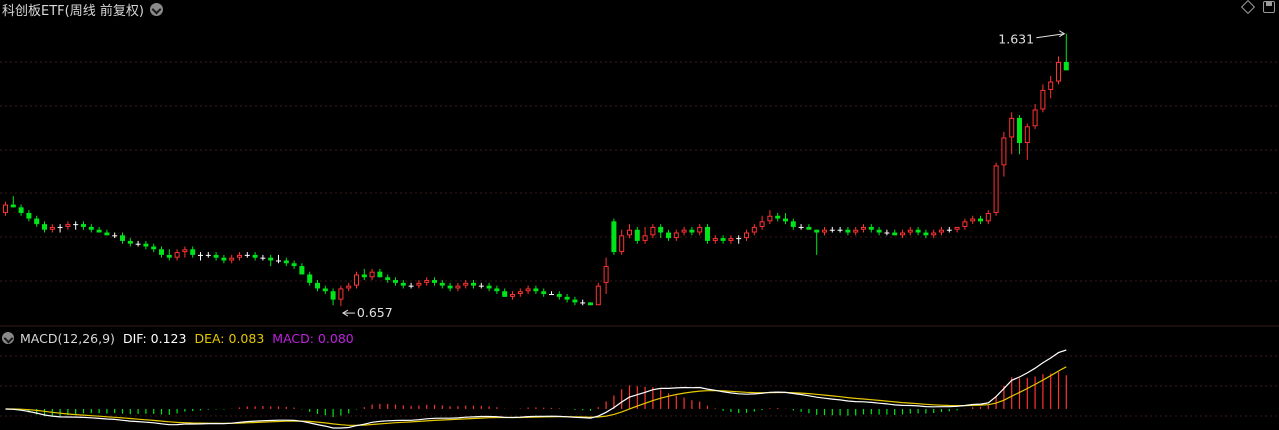  Describe the element at coordinates (345, 313) in the screenshot. I see `low-arrow-head` at that location.